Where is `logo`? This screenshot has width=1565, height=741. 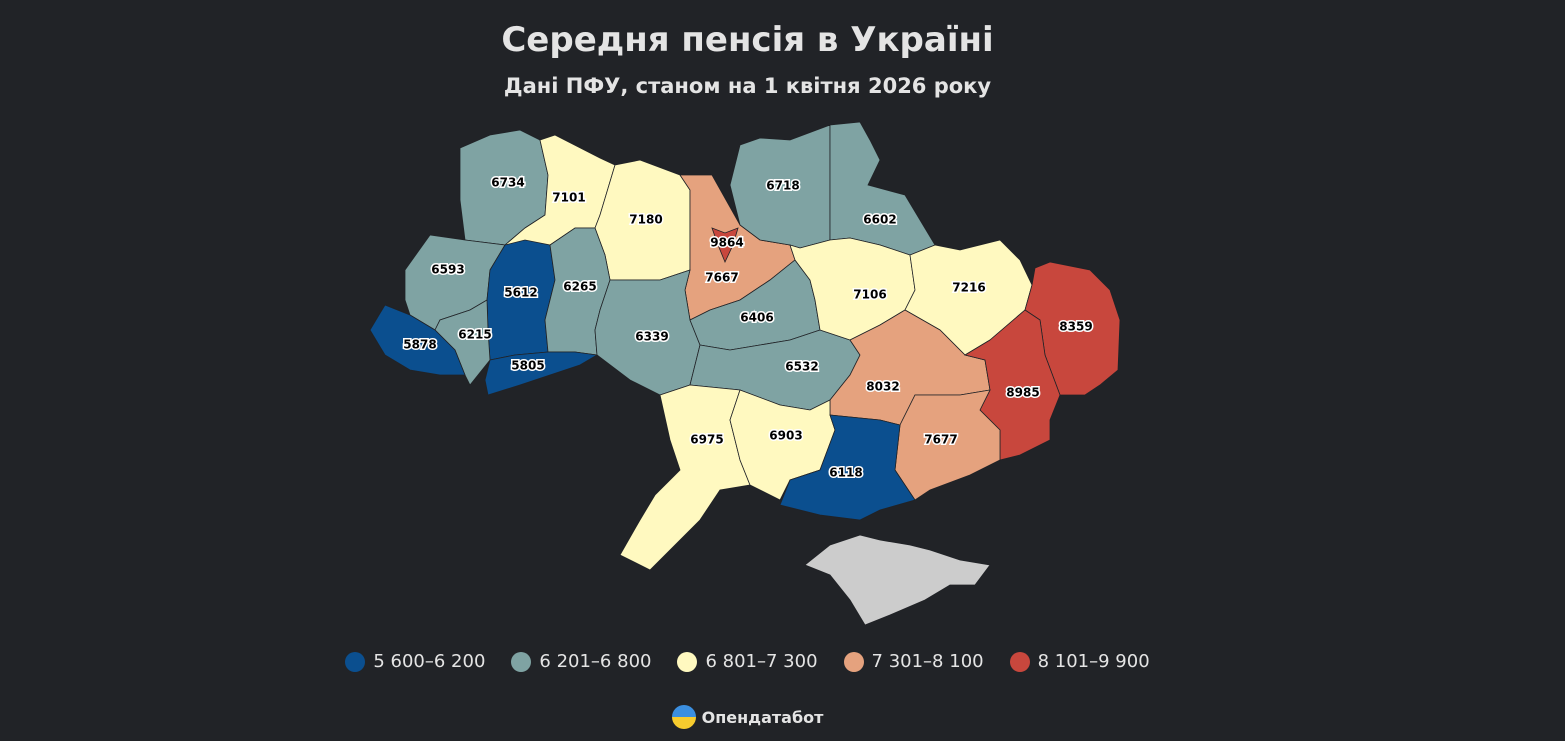 logo is located at coordinates (683, 717).